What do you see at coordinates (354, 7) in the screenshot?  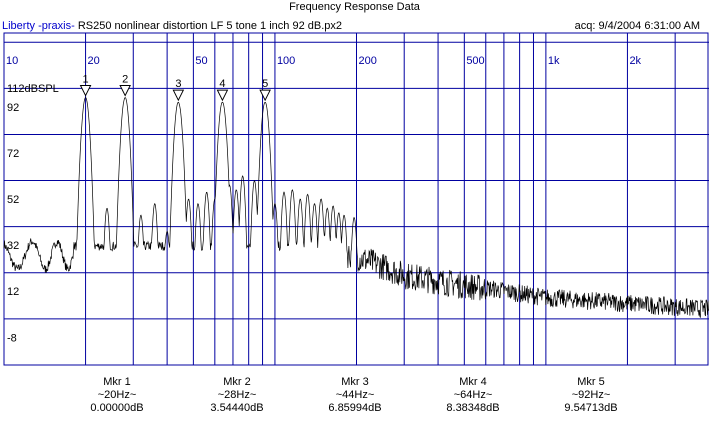 I see `window-title: Frequency Response Data` at bounding box center [354, 7].